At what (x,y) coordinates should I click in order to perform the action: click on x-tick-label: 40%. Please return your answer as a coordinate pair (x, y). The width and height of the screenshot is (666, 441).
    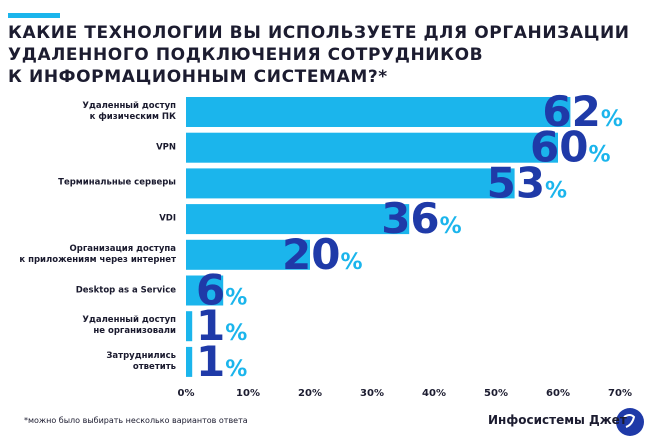
    Looking at the image, I should click on (434, 393).